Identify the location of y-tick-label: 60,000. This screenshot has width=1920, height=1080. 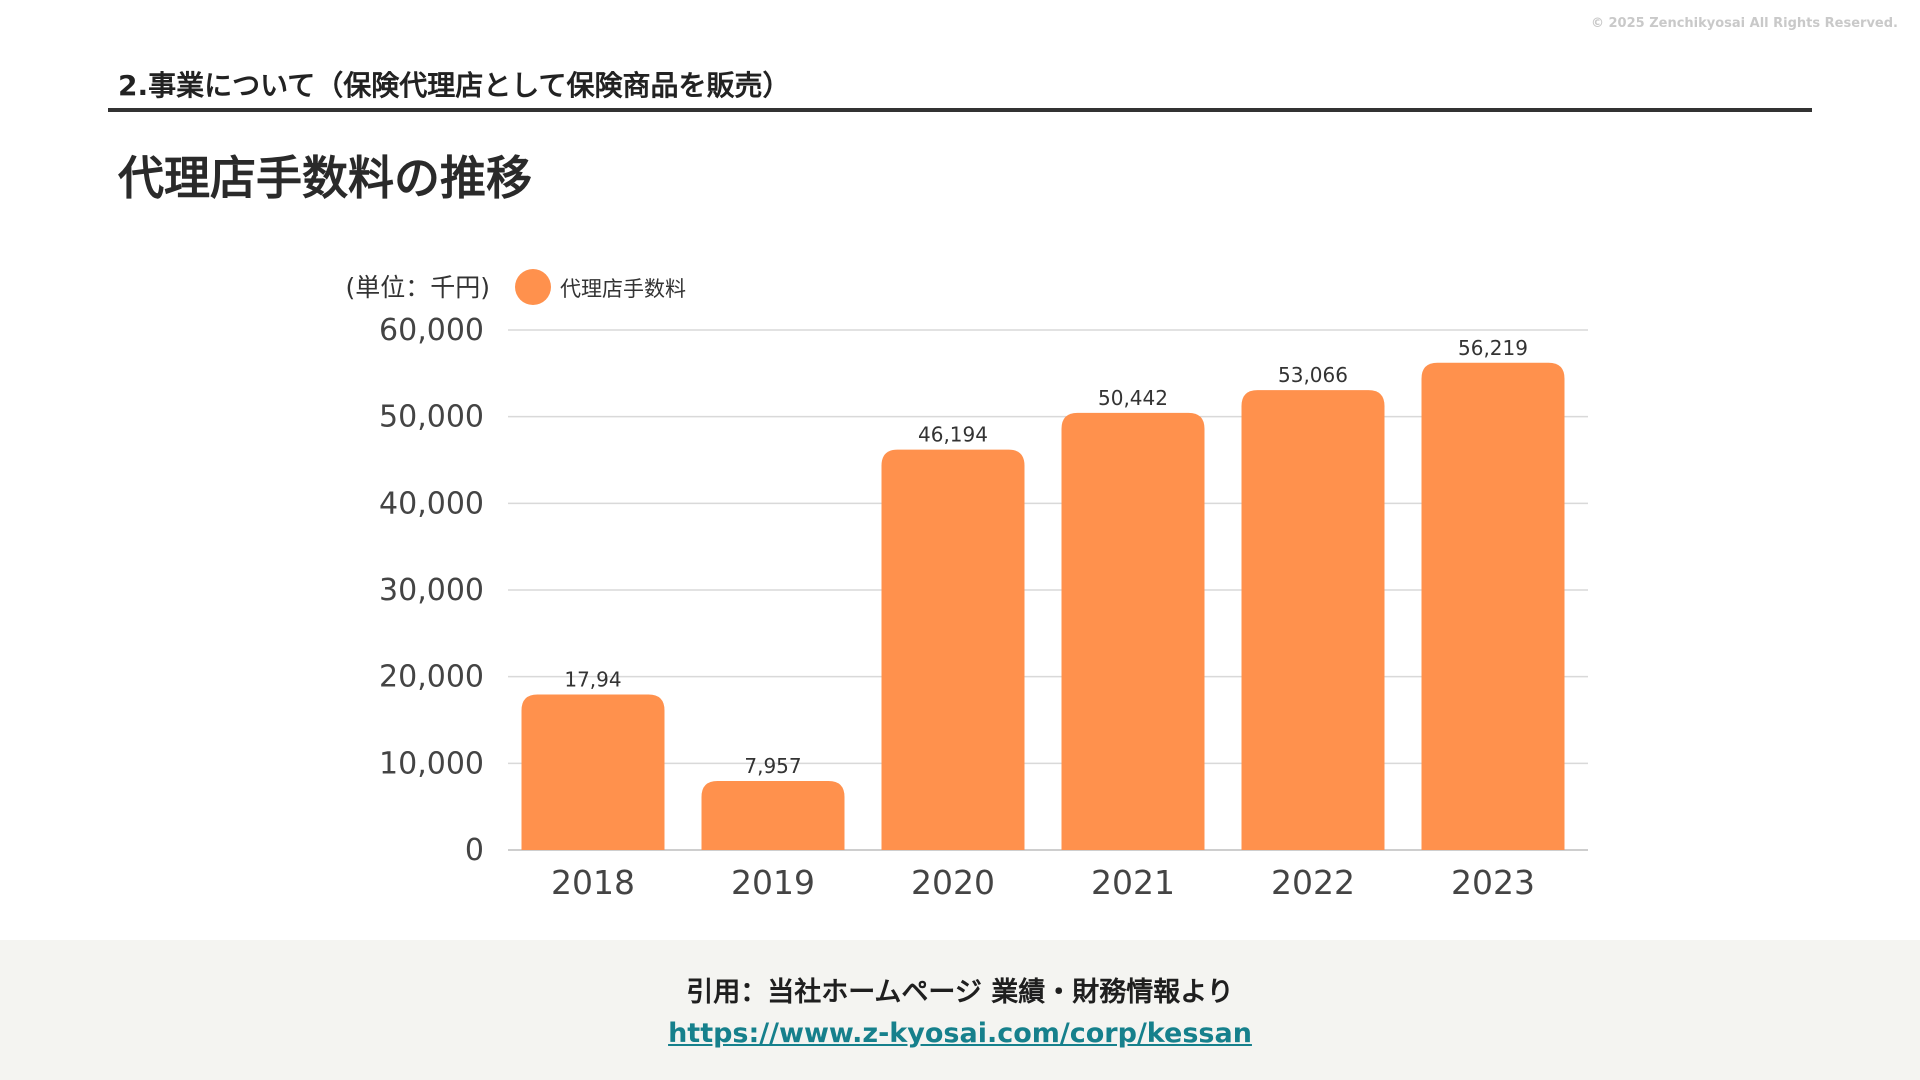
(431, 330).